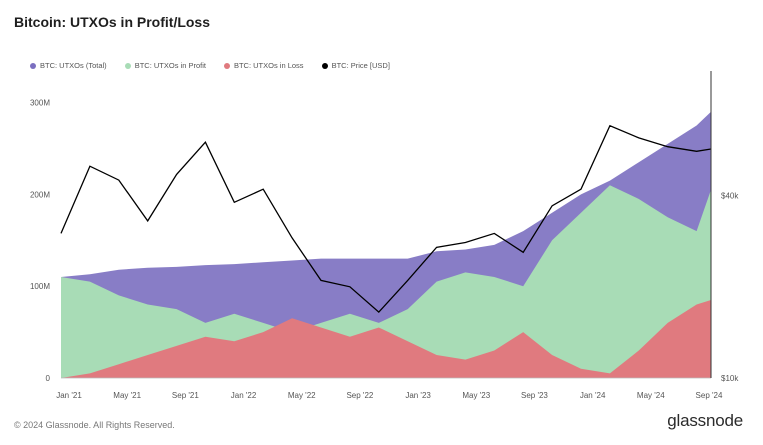 The height and width of the screenshot is (445, 763). Describe the element at coordinates (302, 395) in the screenshot. I see `x-tick-label: May '22` at that location.